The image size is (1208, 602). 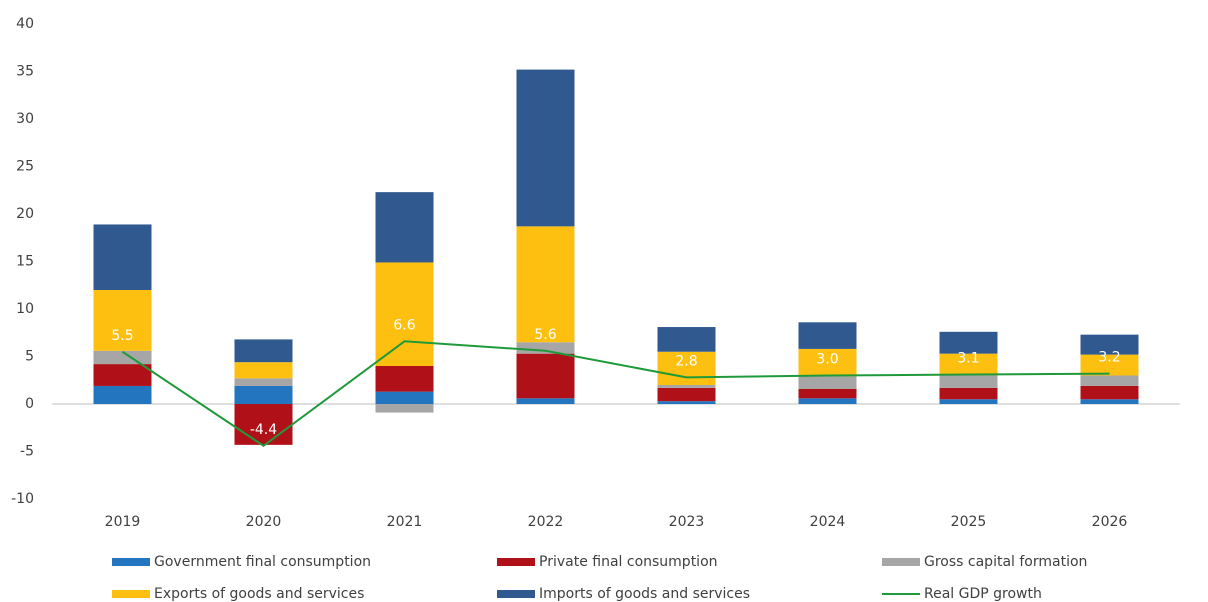 What do you see at coordinates (615, 394) in the screenshot?
I see `line` at bounding box center [615, 394].